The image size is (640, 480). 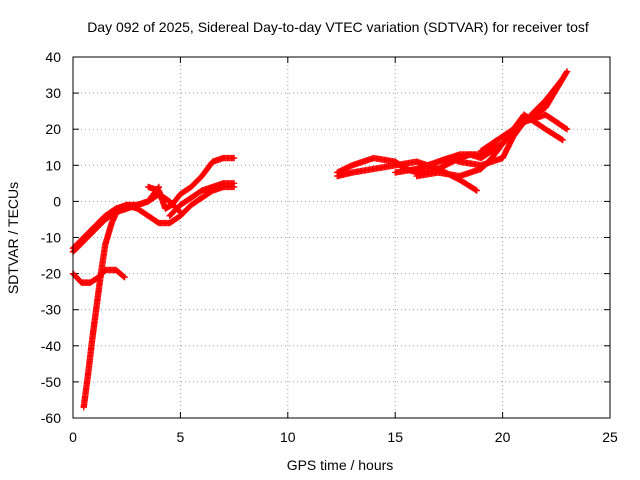 I want to click on series-track-k, so click(x=524, y=133).